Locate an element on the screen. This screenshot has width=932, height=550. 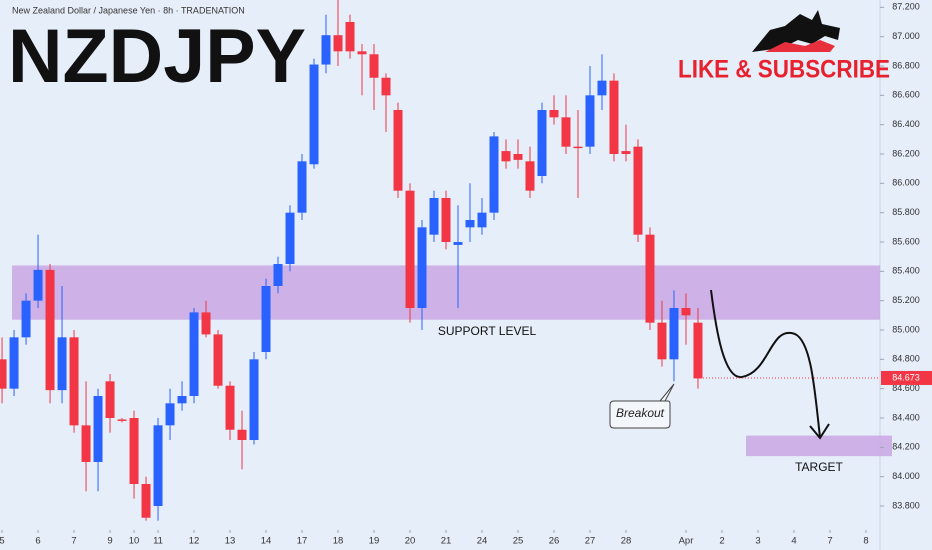
y-tick-label: 85.200 is located at coordinates (906, 300).